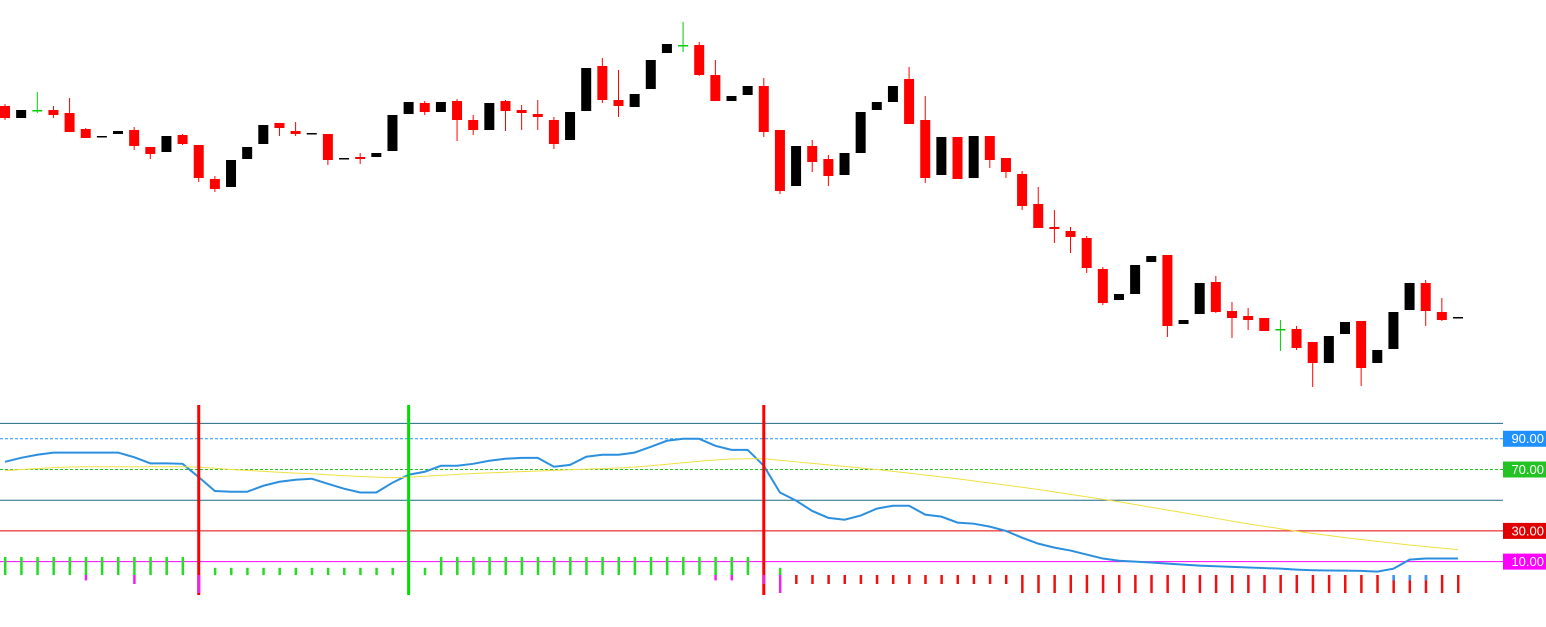 Image resolution: width=1546 pixels, height=627 pixels. What do you see at coordinates (1527, 469) in the screenshot?
I see `level-label: 70.00` at bounding box center [1527, 469].